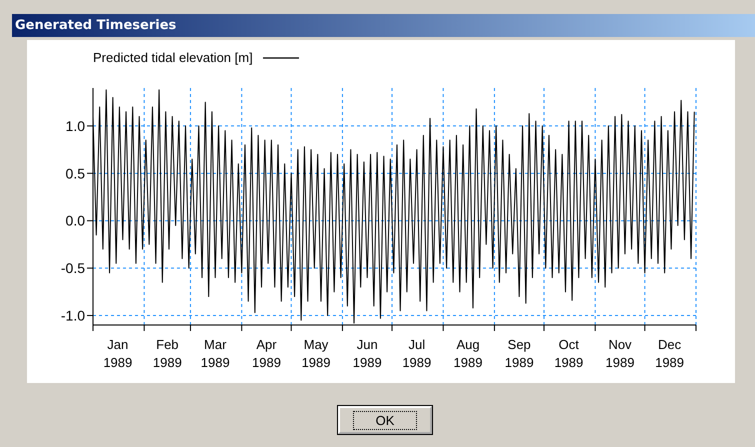  Describe the element at coordinates (669, 353) in the screenshot. I see `x-tick-label: Dec 1989` at that location.